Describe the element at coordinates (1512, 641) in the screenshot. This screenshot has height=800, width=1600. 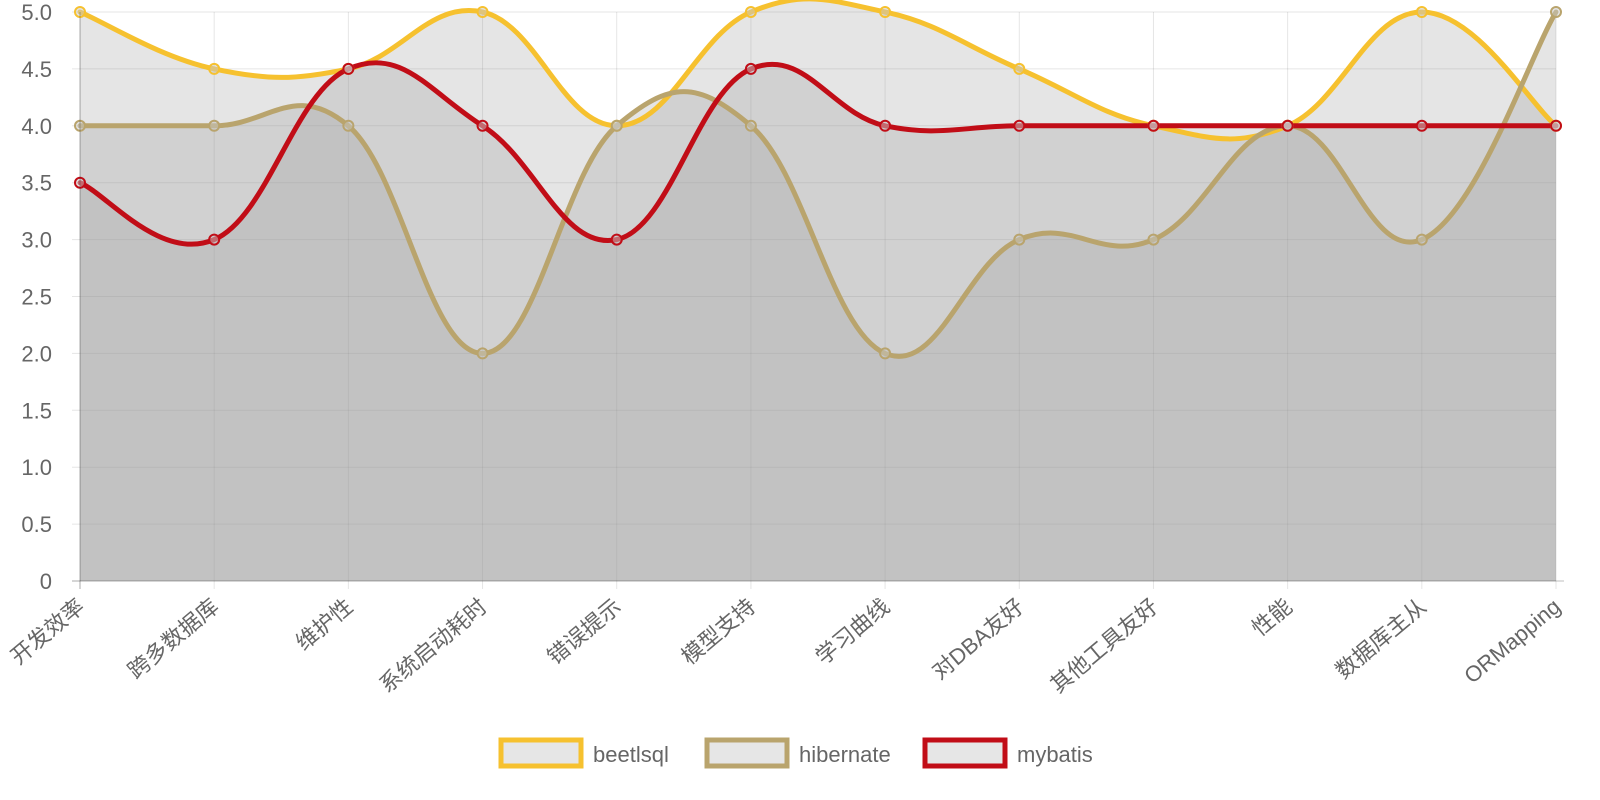
I see `x-tick-label: ORMapping` at that location.